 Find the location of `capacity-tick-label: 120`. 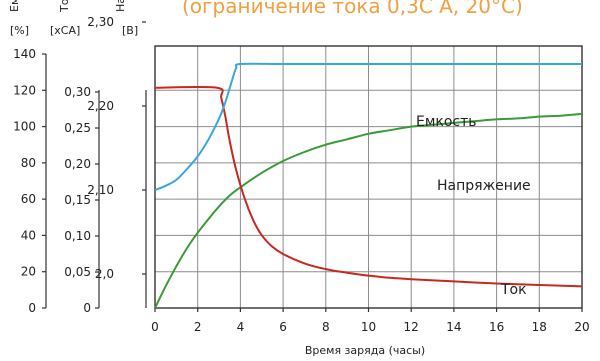

capacity-tick-label: 120 is located at coordinates (24, 90).